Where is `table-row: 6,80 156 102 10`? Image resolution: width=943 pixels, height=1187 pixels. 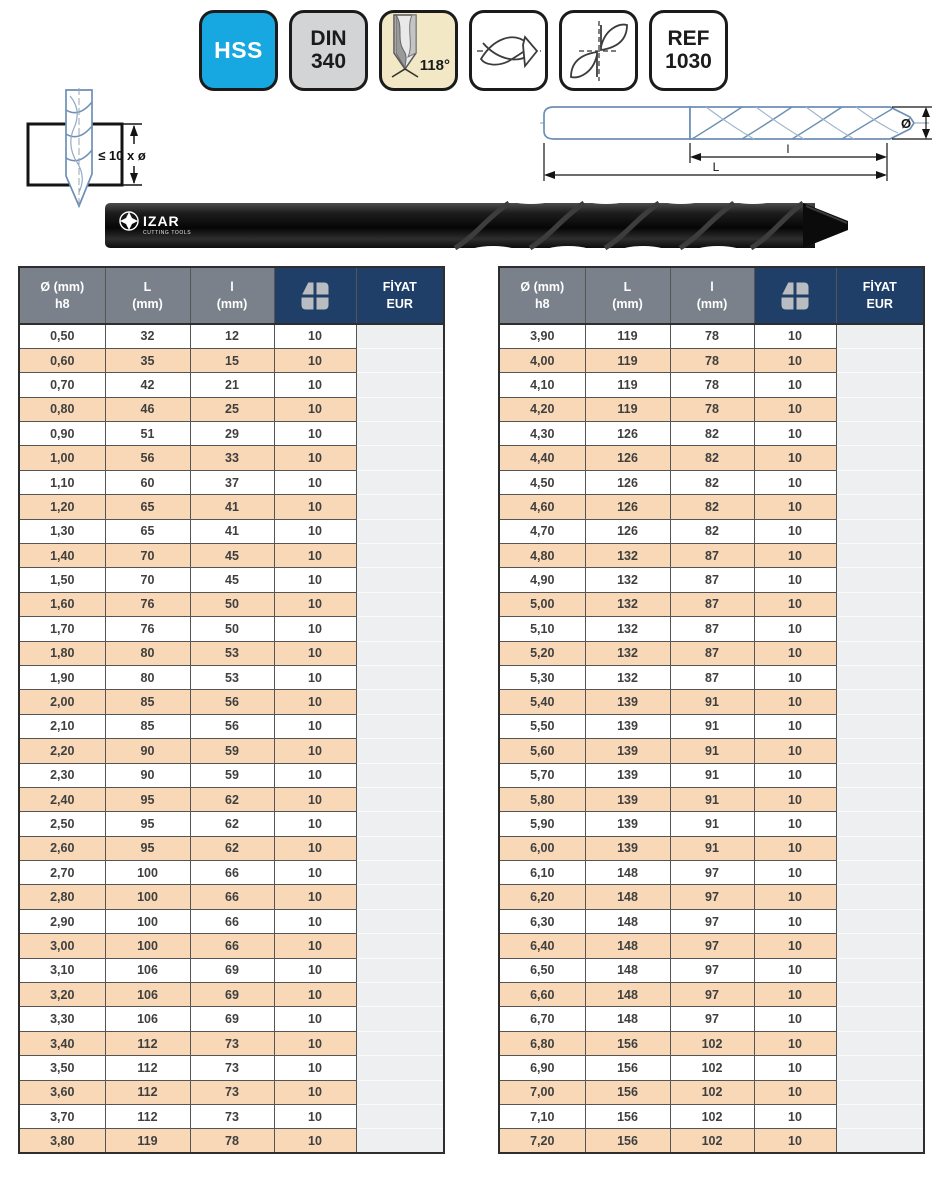
table-row: 6,80 156 102 10 is located at coordinates (711, 1043).